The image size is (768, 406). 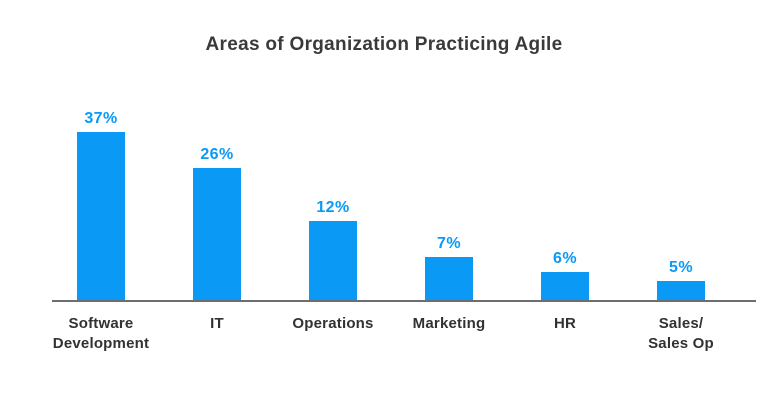 What do you see at coordinates (333, 207) in the screenshot?
I see `bar-value-label: 12%` at bounding box center [333, 207].